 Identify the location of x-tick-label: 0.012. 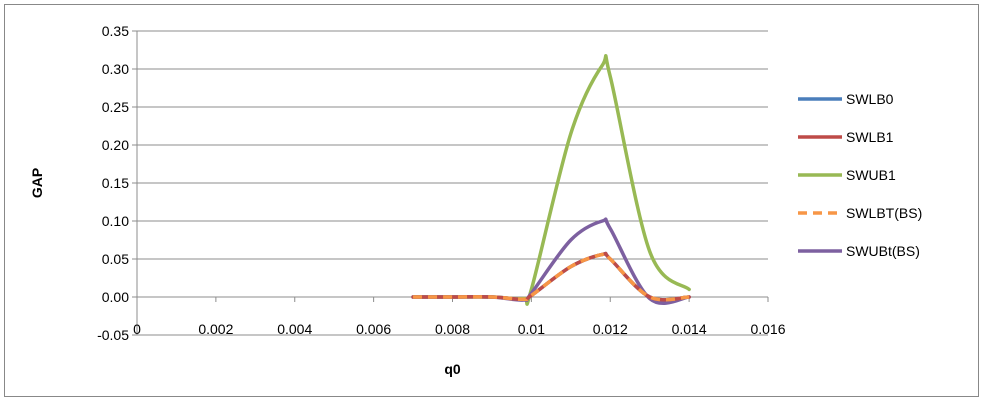
(610, 329).